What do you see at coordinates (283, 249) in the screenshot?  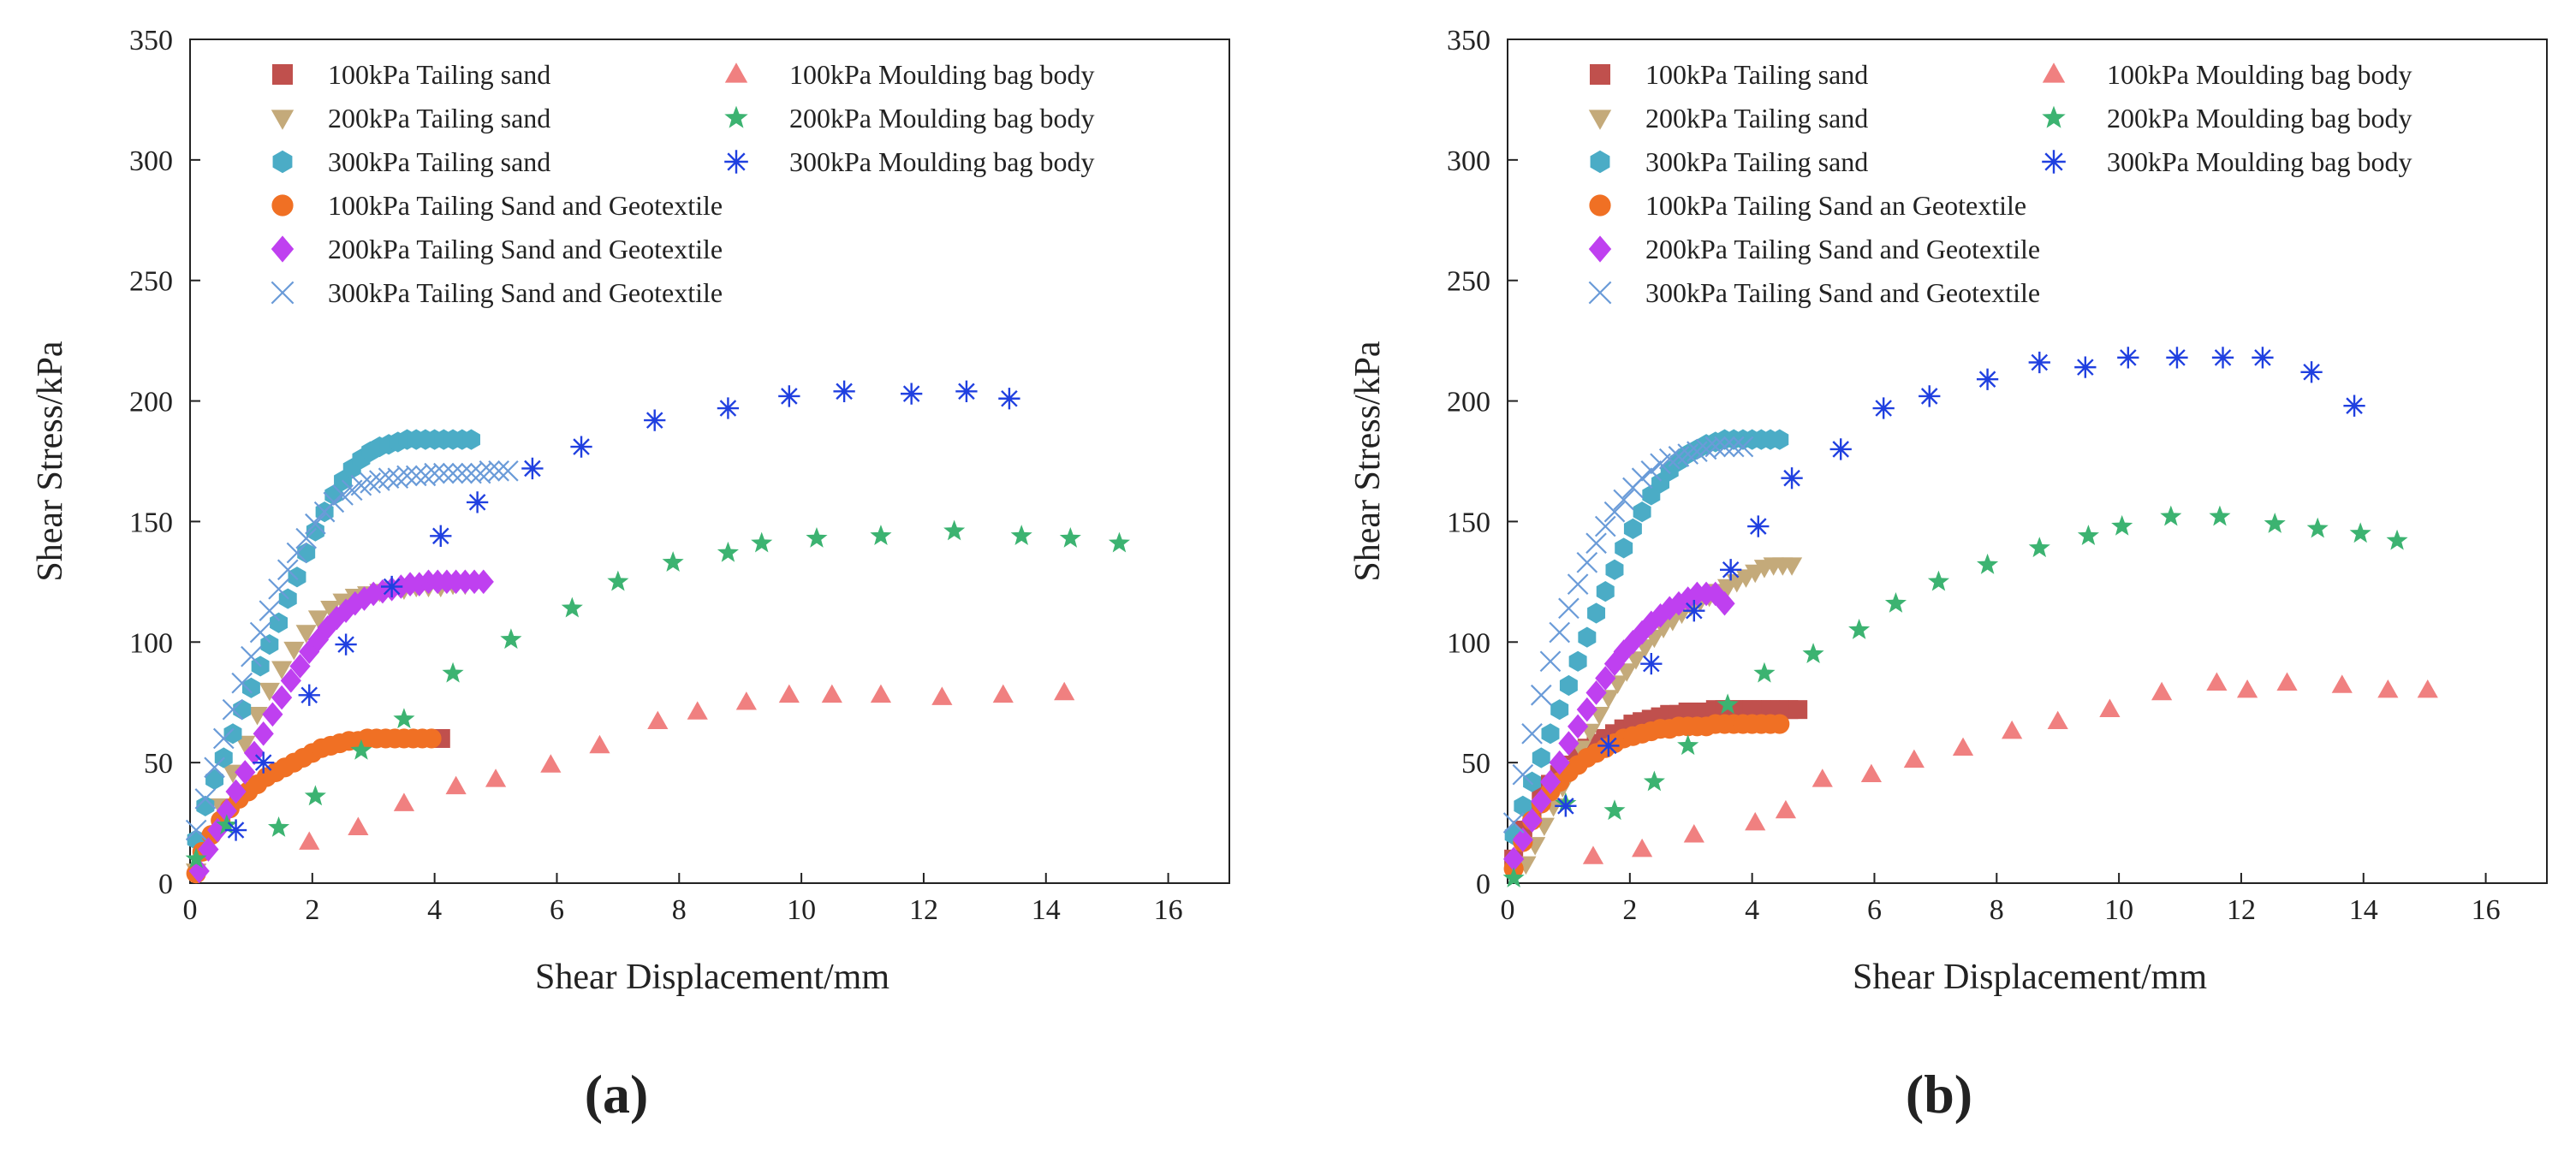 I see `legend-marker-tsg200` at bounding box center [283, 249].